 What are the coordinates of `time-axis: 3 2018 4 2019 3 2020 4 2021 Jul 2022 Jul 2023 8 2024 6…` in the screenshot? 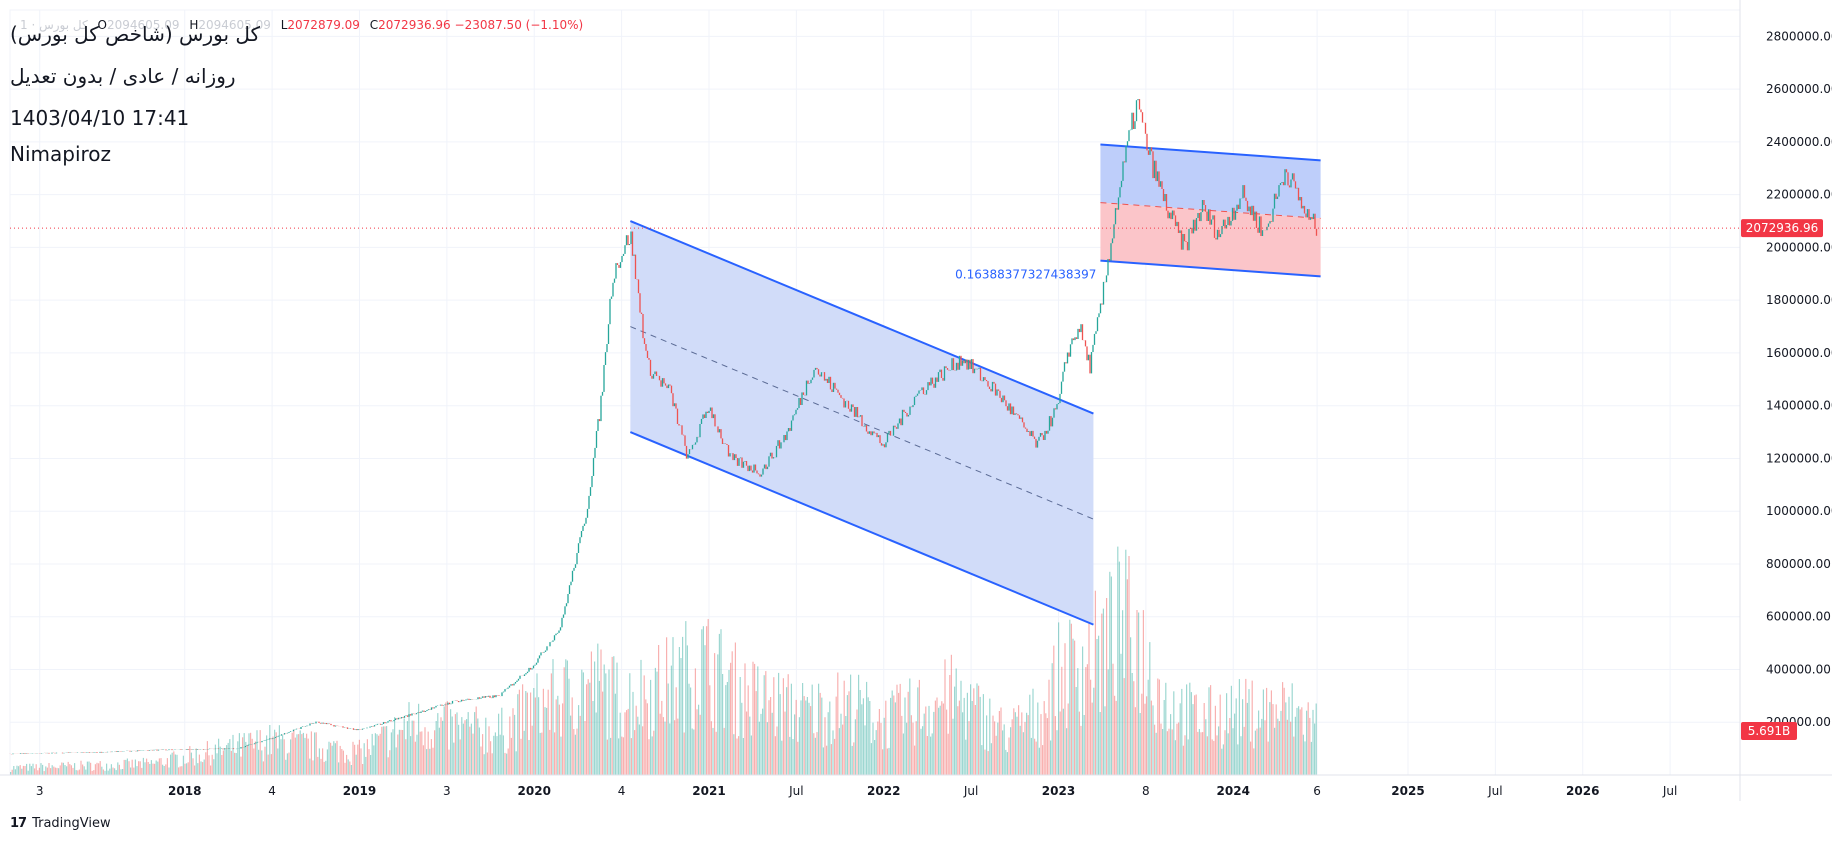 It's located at (916, 786).